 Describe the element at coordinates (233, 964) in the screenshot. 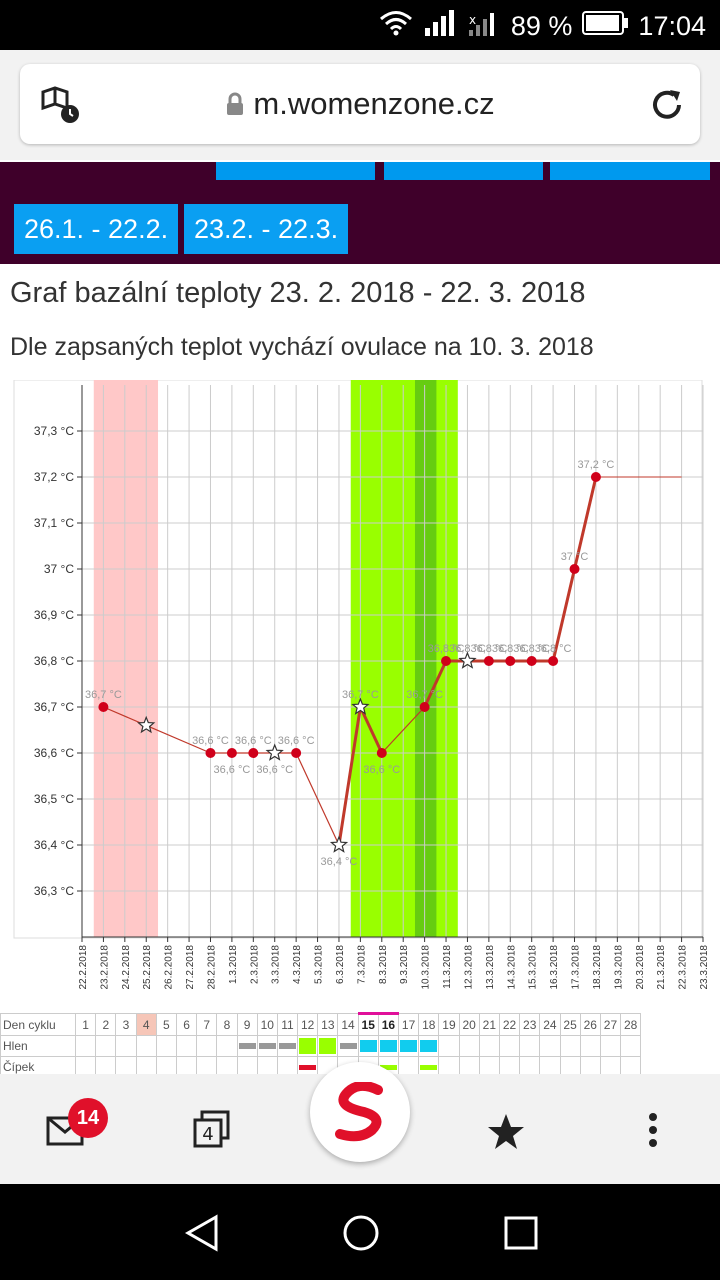

I see `x-tick-label: 1.3.2018` at that location.